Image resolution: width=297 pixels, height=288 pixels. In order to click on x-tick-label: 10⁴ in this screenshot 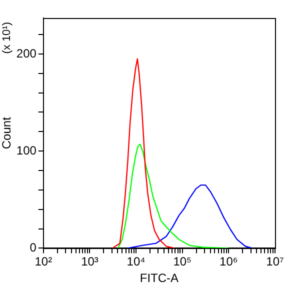, I will do `click(136, 261)`.